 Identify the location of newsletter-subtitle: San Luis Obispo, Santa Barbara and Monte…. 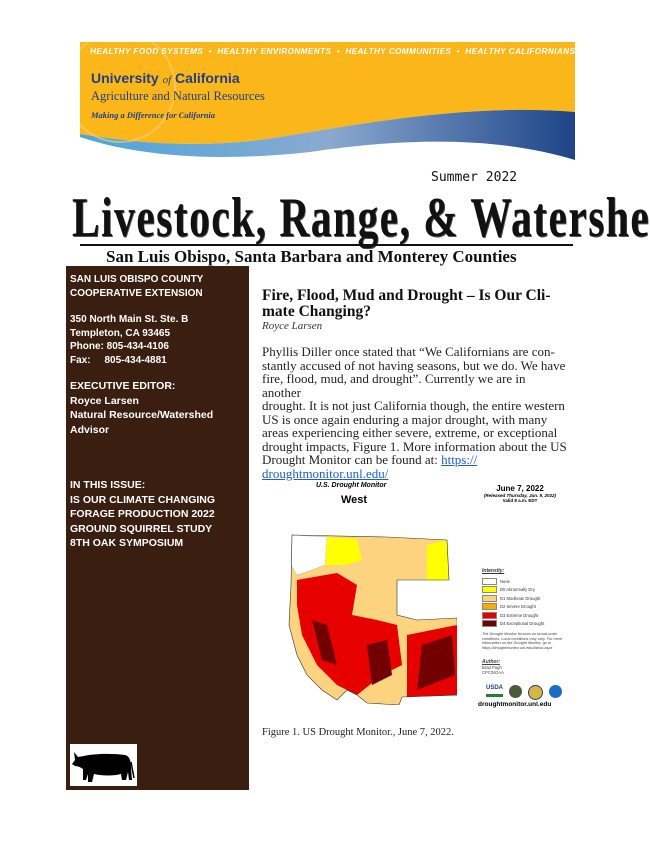
(311, 256).